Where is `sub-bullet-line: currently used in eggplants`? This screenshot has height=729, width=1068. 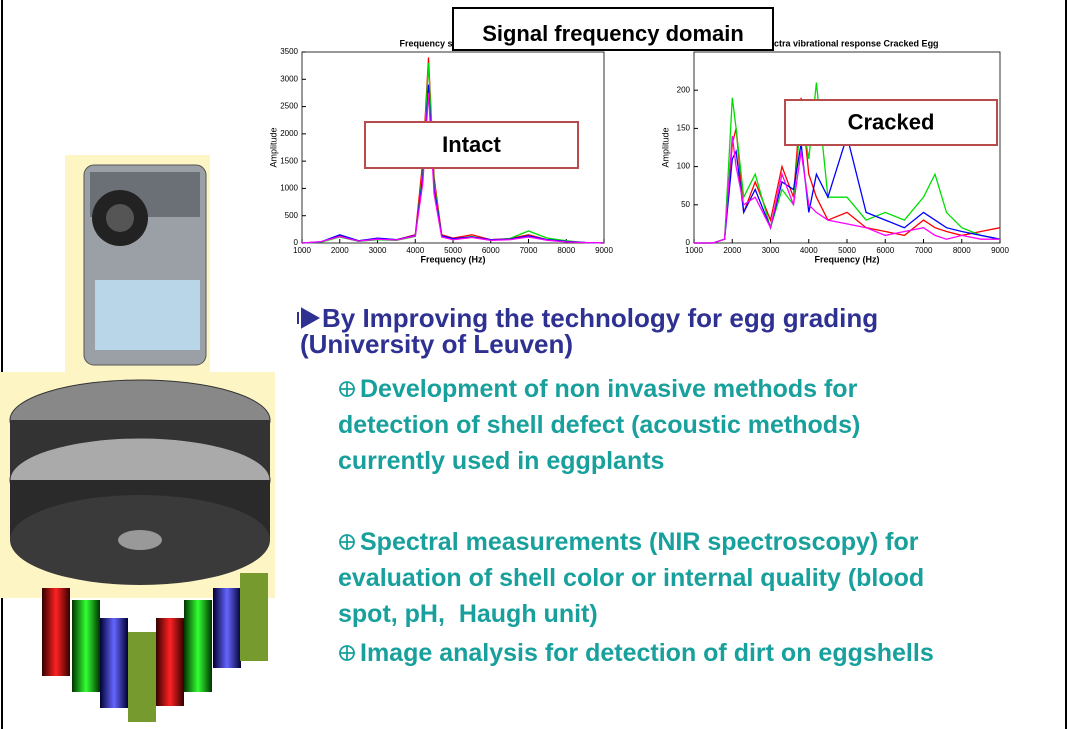 sub-bullet-line: currently used in eggplants is located at coordinates (501, 461).